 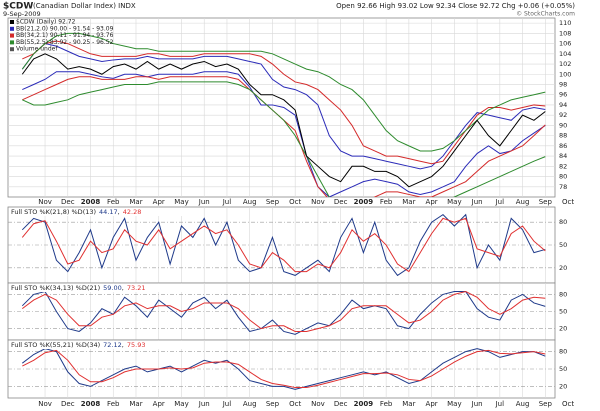 What do you see at coordinates (565, 74) in the screenshot?
I see `y-tick-label: 100` at bounding box center [565, 74].